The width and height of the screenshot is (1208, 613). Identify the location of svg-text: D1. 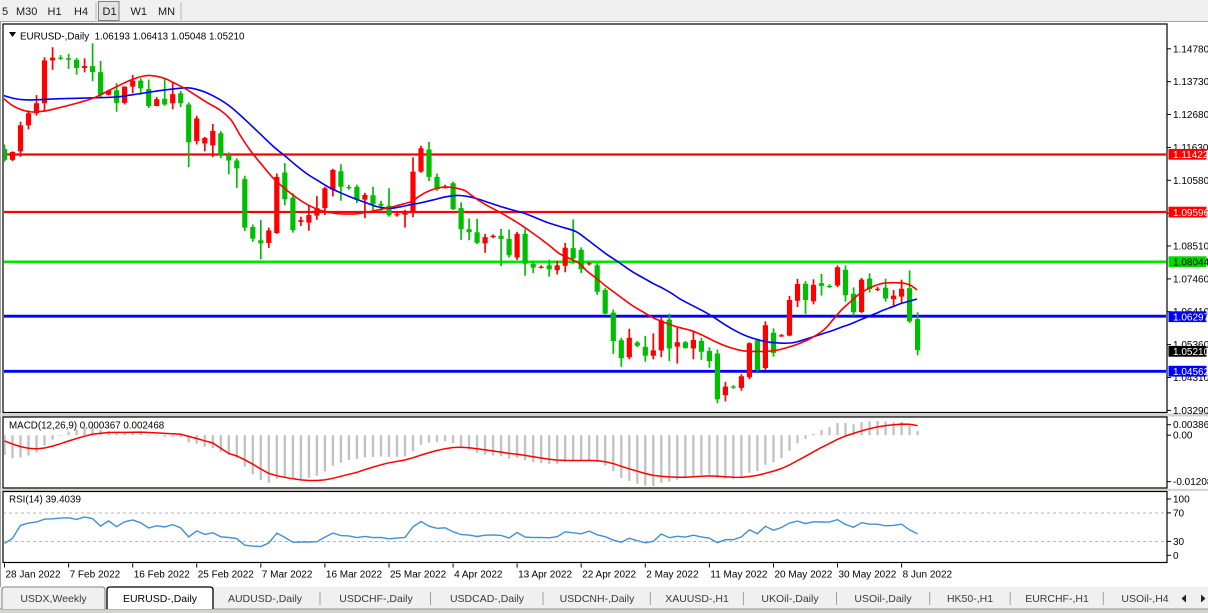
(110, 12).